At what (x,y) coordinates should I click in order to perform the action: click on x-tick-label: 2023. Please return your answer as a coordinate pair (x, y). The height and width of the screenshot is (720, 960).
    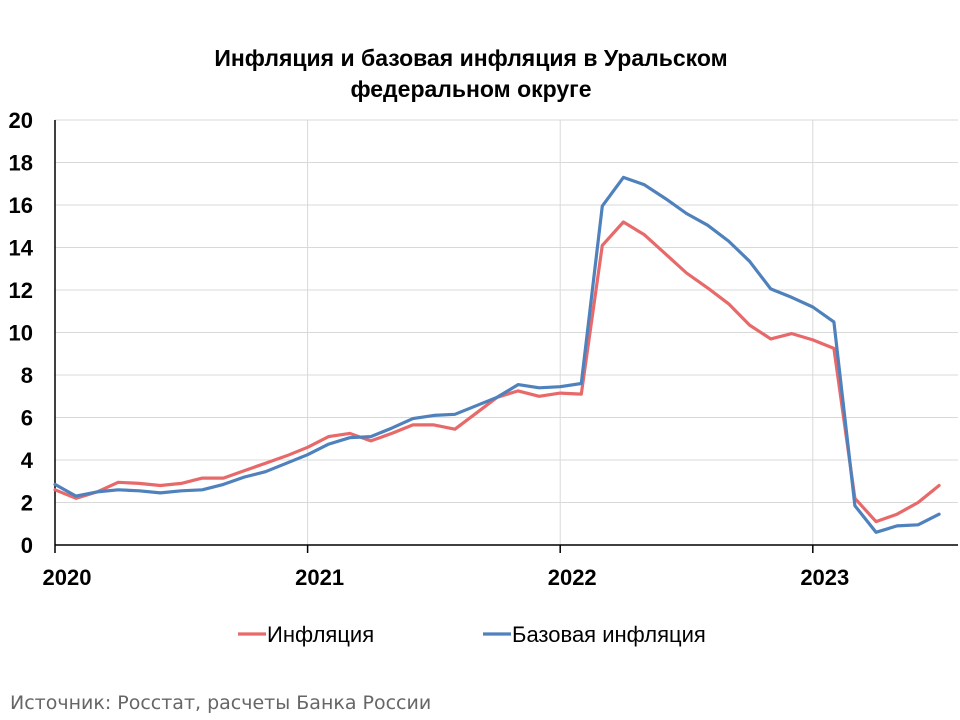
    Looking at the image, I should click on (824, 577).